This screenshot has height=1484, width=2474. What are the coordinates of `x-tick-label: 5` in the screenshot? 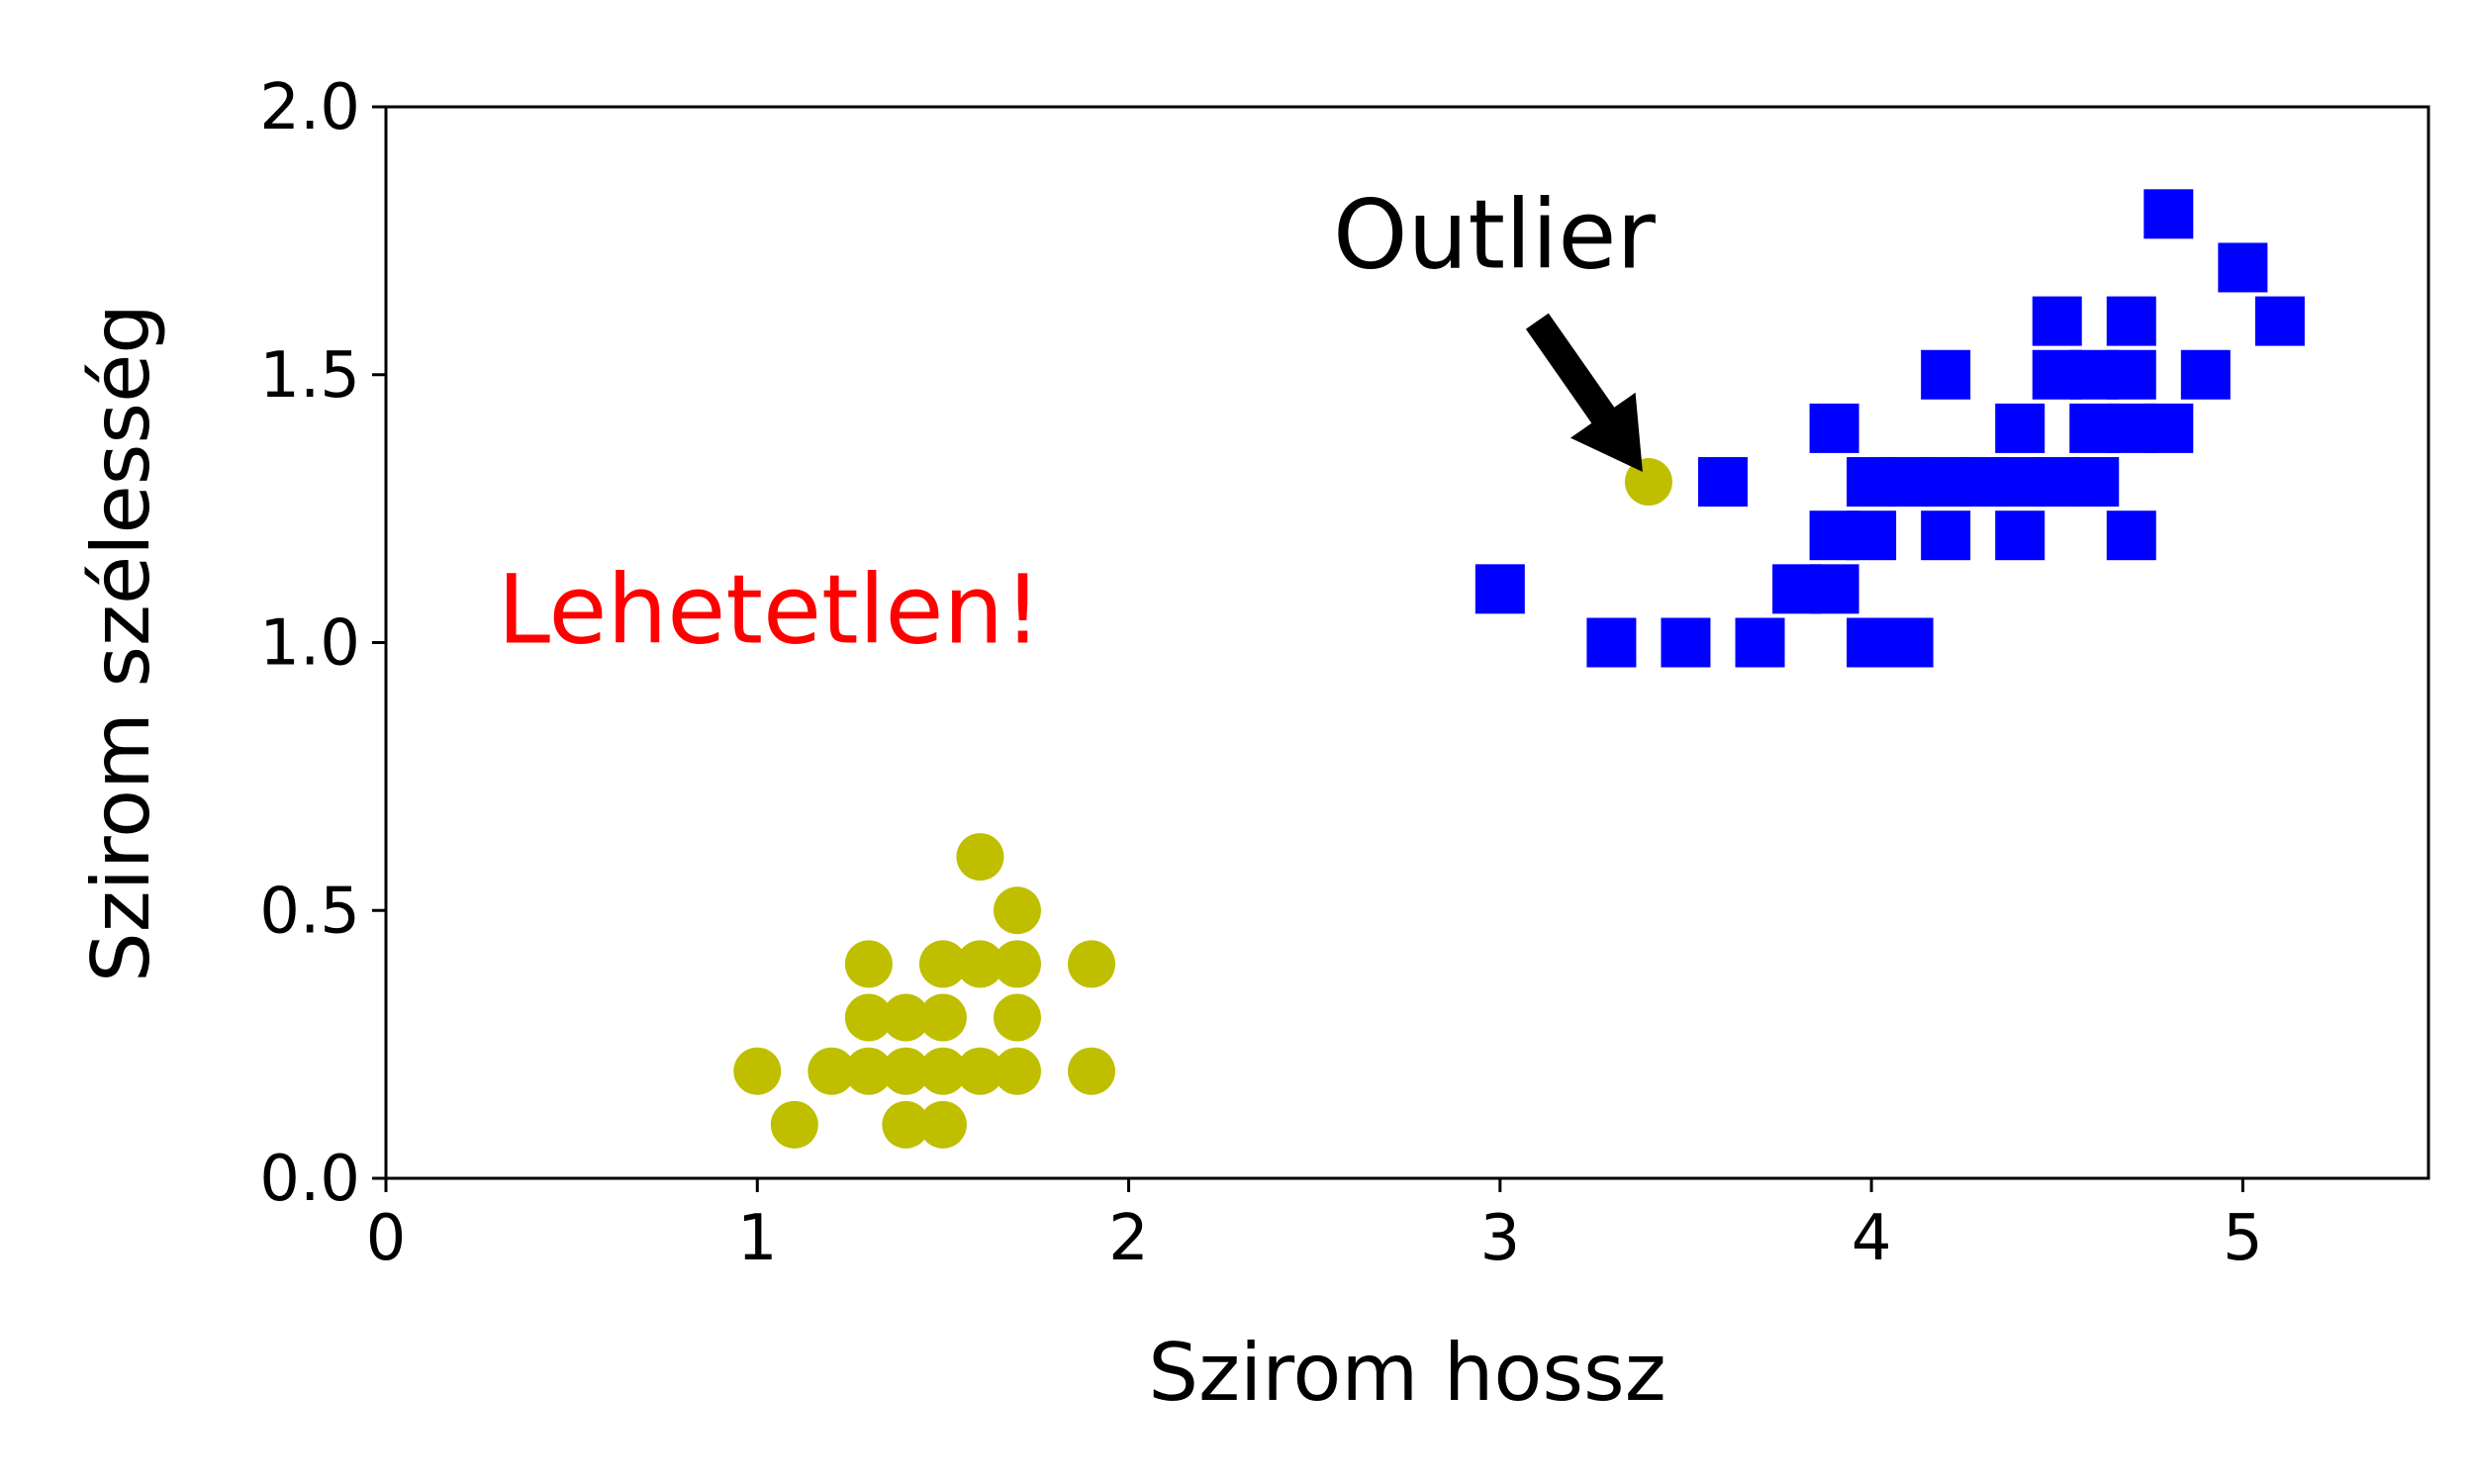 It's located at (2243, 1238).